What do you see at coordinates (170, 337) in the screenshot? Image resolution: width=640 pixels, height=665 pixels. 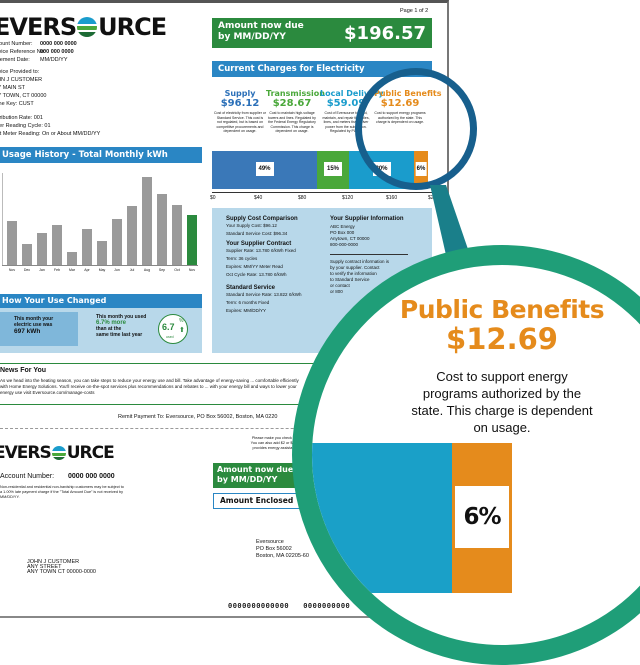 I see `badge-label: used` at bounding box center [170, 337].